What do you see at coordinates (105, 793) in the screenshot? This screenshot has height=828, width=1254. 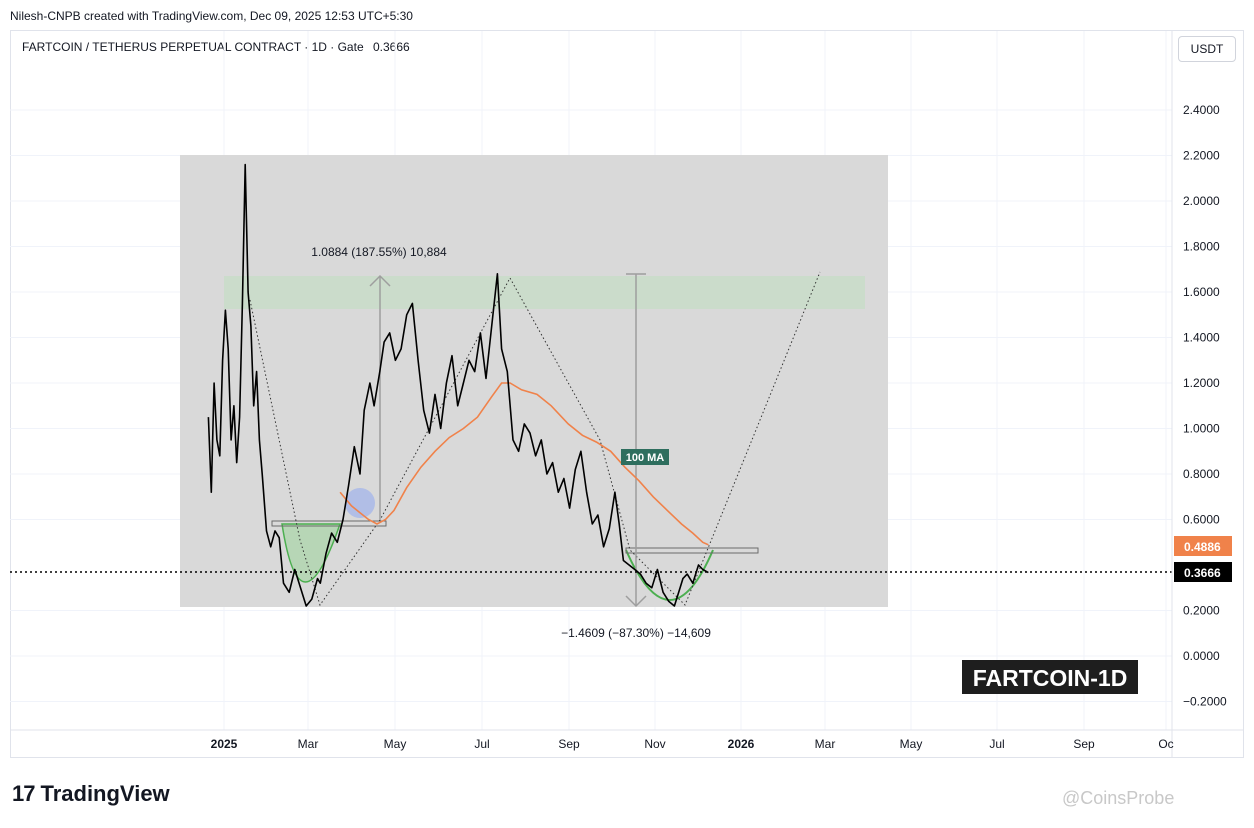 I see `tradingview-wordmark: TradingView` at bounding box center [105, 793].